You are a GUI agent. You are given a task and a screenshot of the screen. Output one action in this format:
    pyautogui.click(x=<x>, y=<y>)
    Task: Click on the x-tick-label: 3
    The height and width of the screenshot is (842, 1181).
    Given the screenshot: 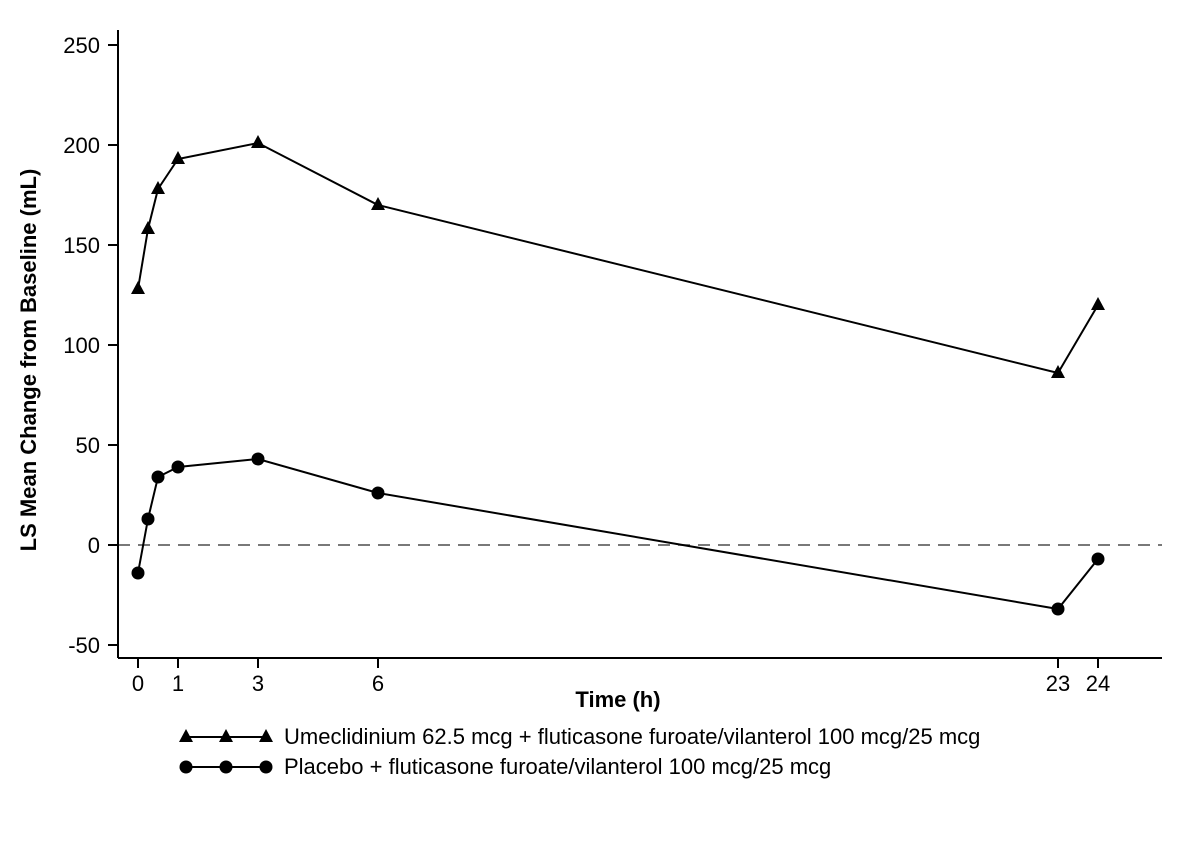 What is the action you would take?
    pyautogui.click(x=258, y=683)
    